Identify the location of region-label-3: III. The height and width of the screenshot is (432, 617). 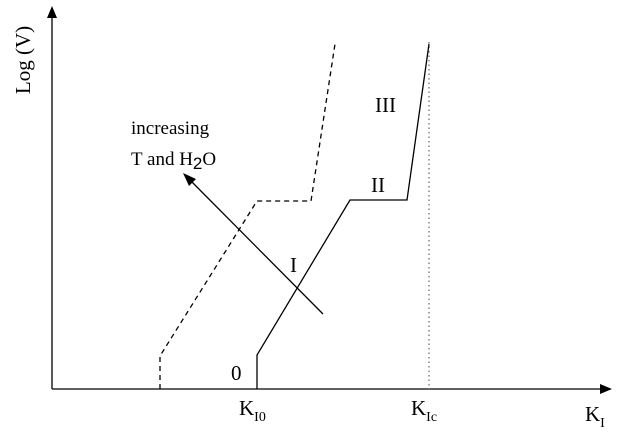
(385, 105).